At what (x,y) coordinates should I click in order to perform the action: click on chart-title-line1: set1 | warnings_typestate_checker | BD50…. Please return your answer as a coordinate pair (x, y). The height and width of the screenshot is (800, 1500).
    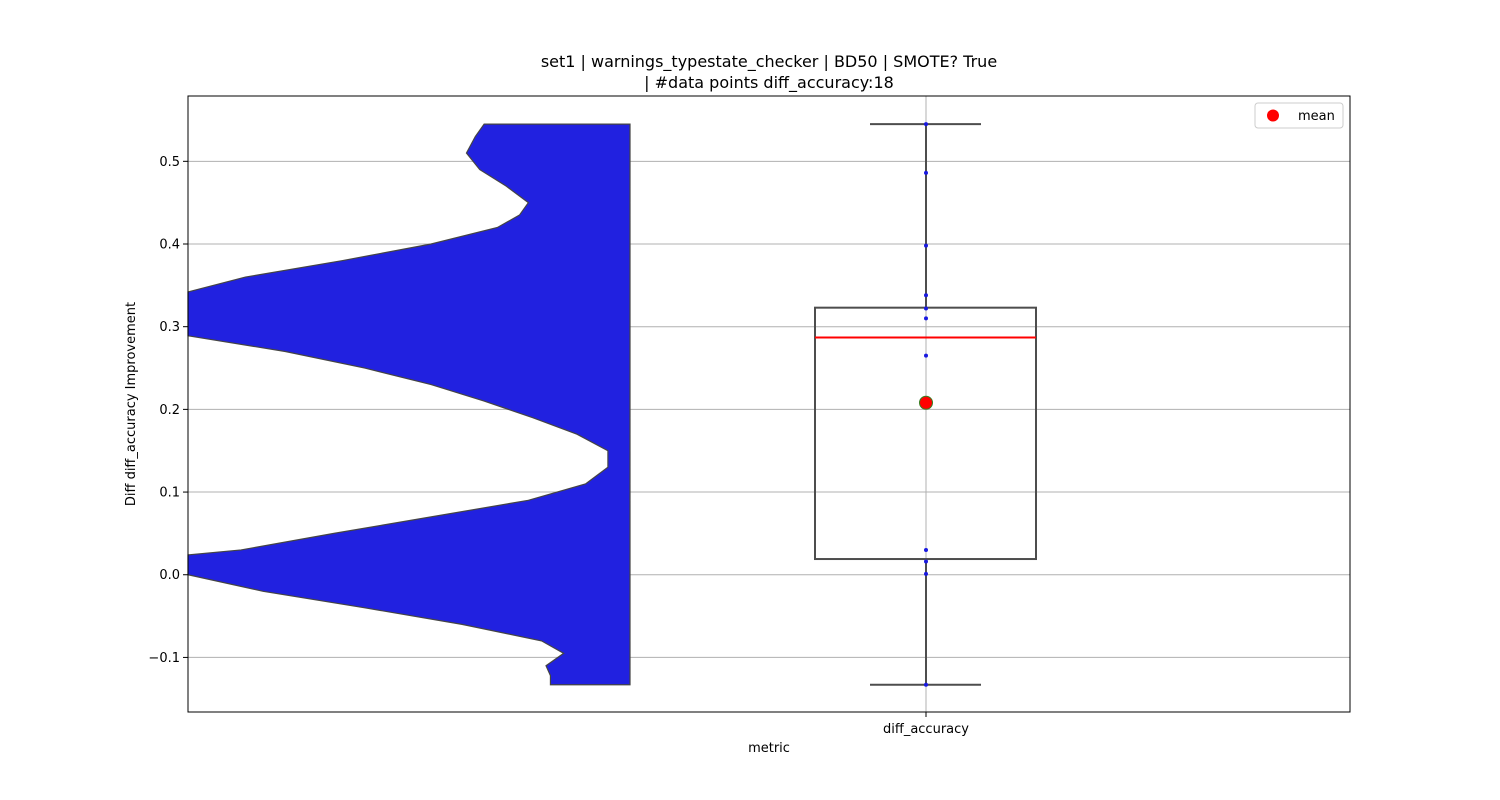
    Looking at the image, I should click on (769, 62).